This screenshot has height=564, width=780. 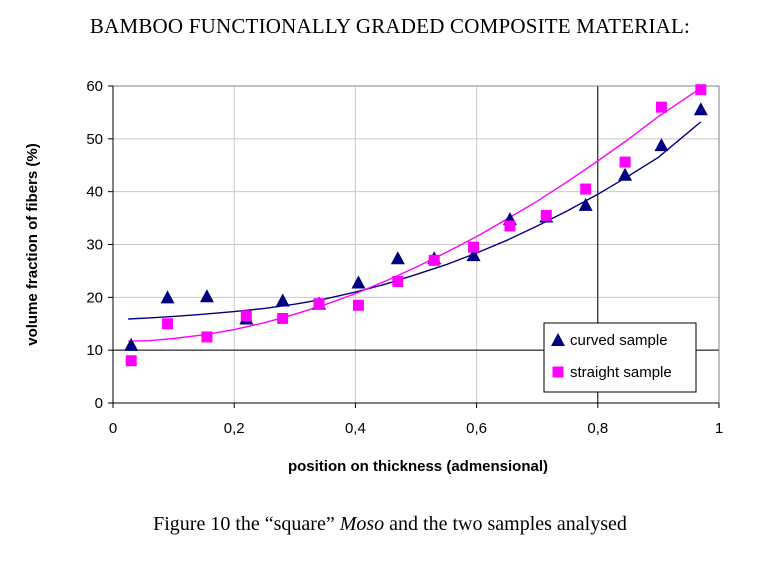 What do you see at coordinates (94, 139) in the screenshot?
I see `y-tick-label: 50` at bounding box center [94, 139].